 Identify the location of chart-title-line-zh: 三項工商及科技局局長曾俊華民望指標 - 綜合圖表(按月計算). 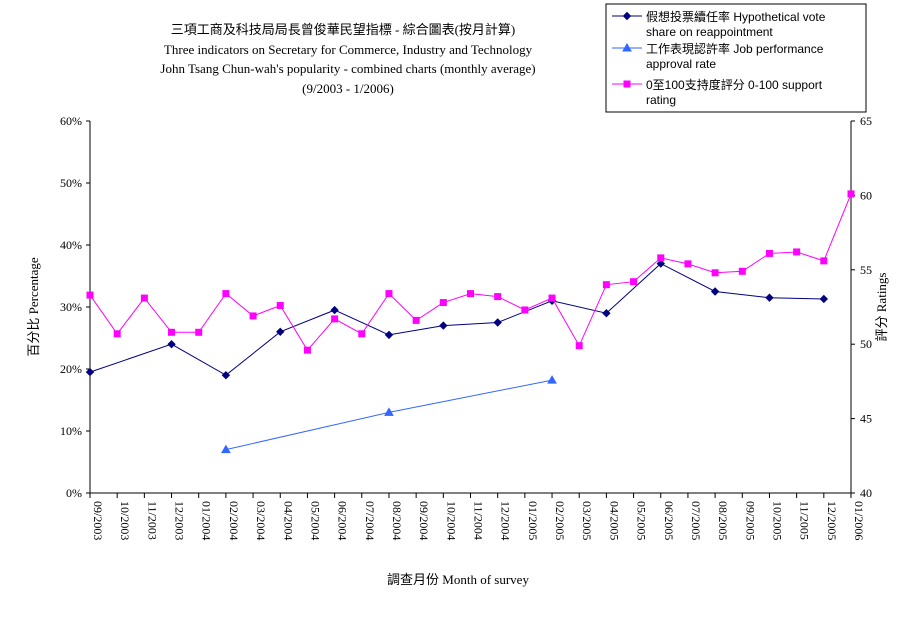
(343, 29).